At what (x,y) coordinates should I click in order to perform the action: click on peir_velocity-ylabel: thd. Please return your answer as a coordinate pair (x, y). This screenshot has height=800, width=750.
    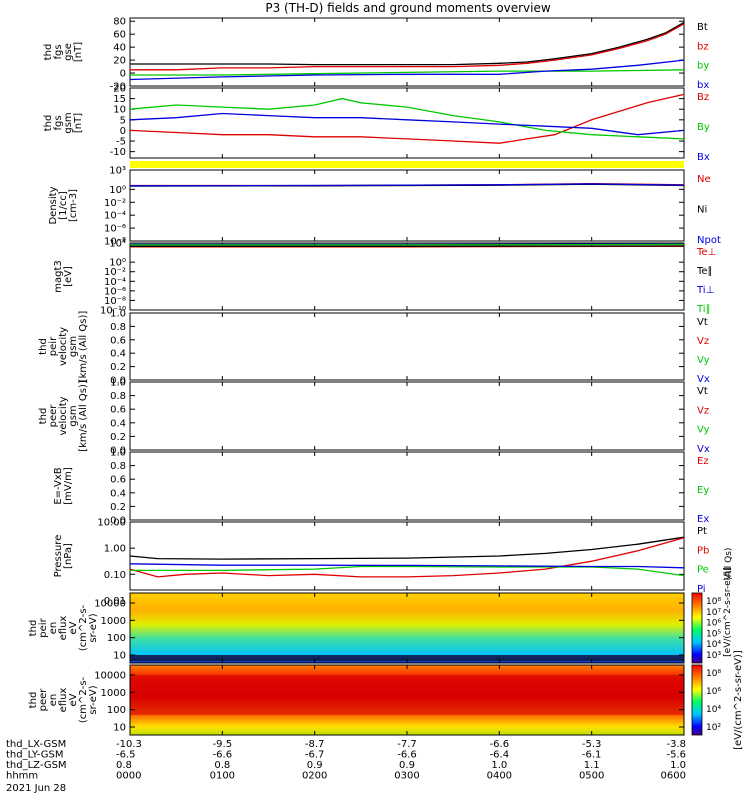
    Looking at the image, I should click on (43, 346).